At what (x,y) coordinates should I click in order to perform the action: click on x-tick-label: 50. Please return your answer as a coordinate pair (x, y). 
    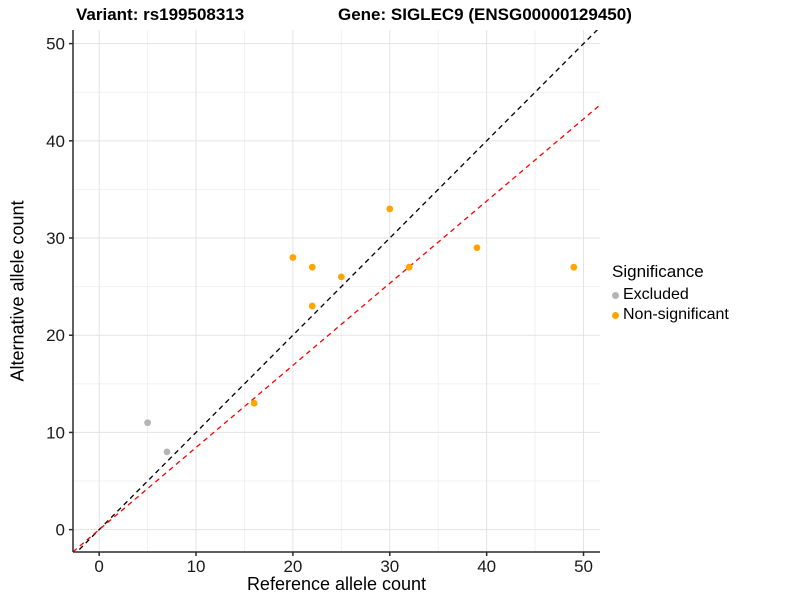
    Looking at the image, I should click on (583, 566).